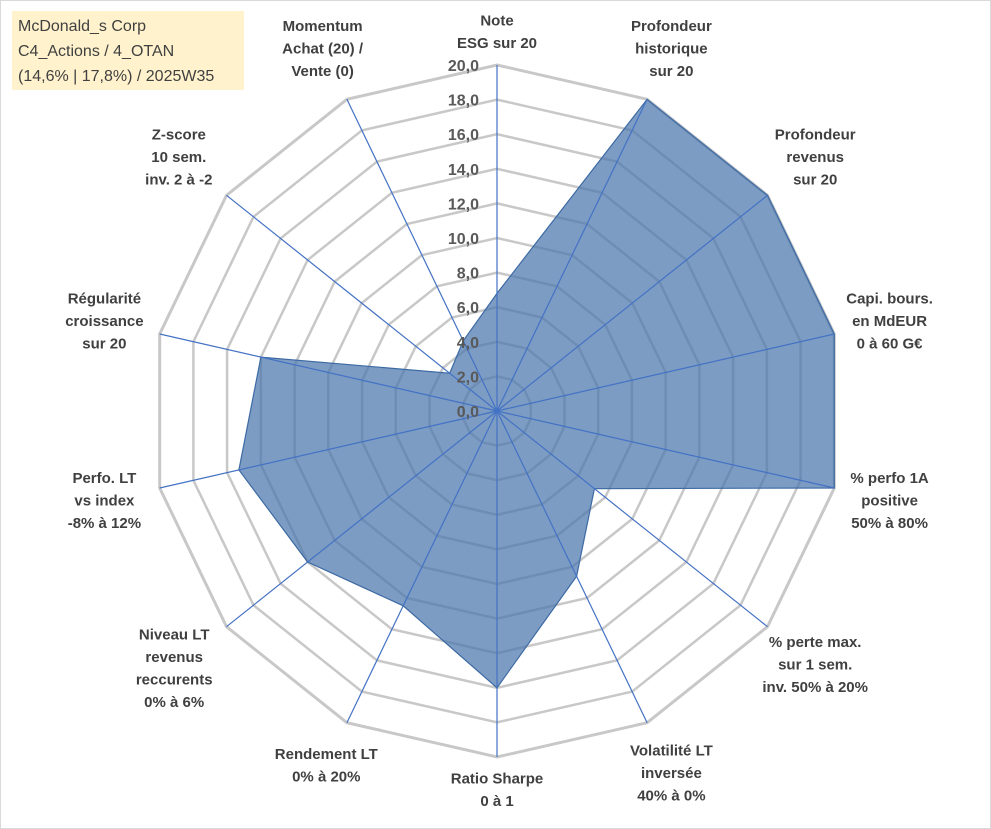 This screenshot has width=991, height=829. Describe the element at coordinates (889, 299) in the screenshot. I see `axis-label: Capi. bours.` at that location.